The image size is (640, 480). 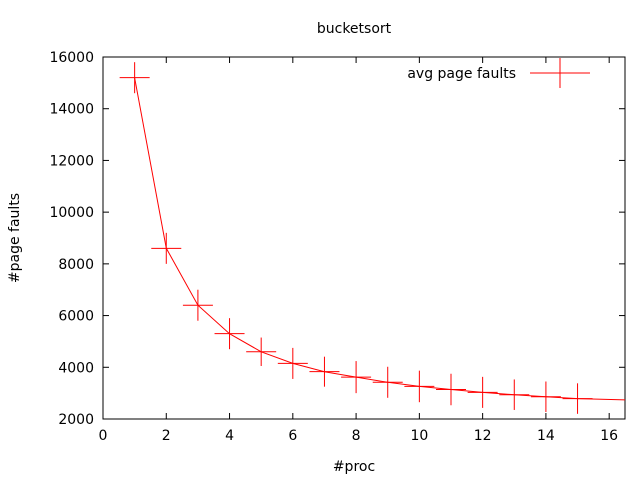 I want to click on y-tick-label: 2000, so click(x=76, y=420).